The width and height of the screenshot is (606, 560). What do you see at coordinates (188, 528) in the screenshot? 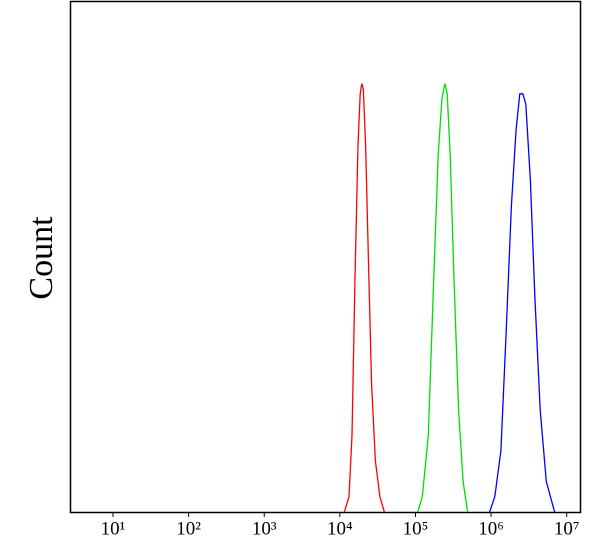
I see `x-tick-label: 10²` at bounding box center [188, 528].